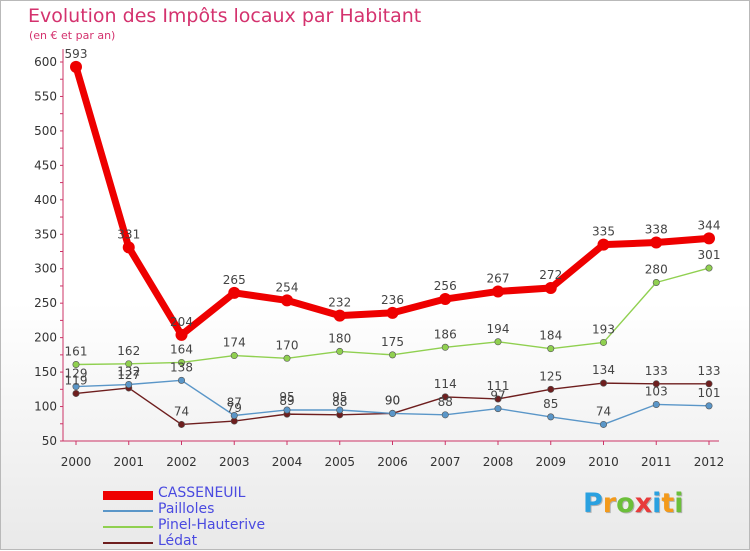 This screenshot has width=750, height=551. I want to click on data-label: 593, so click(76, 54).